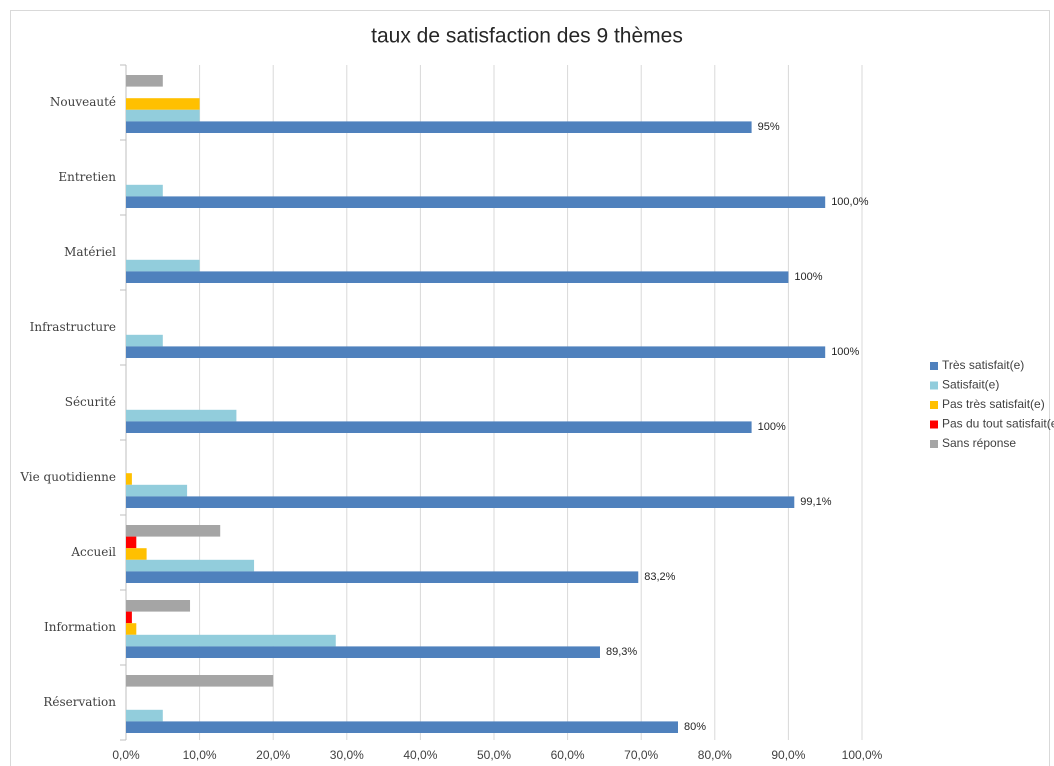  I want to click on category-label: Information, so click(80, 627).